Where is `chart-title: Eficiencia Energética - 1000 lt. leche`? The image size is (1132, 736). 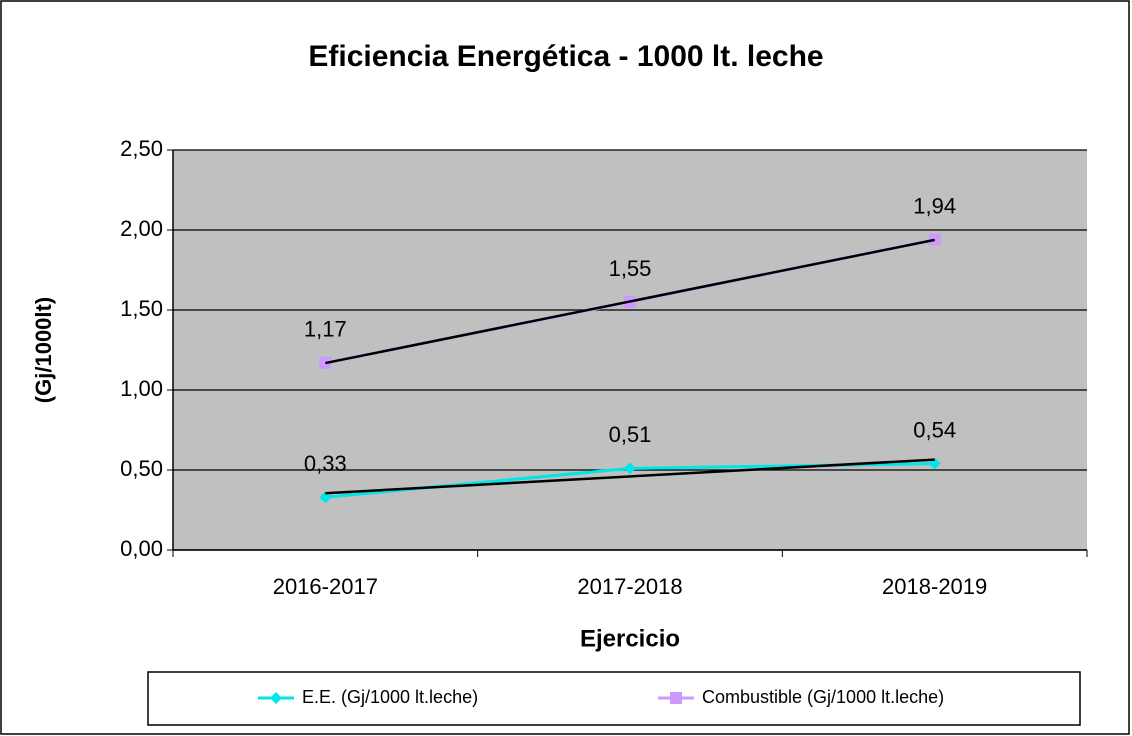
chart-title: Eficiencia Energética - 1000 lt. leche is located at coordinates (565, 56).